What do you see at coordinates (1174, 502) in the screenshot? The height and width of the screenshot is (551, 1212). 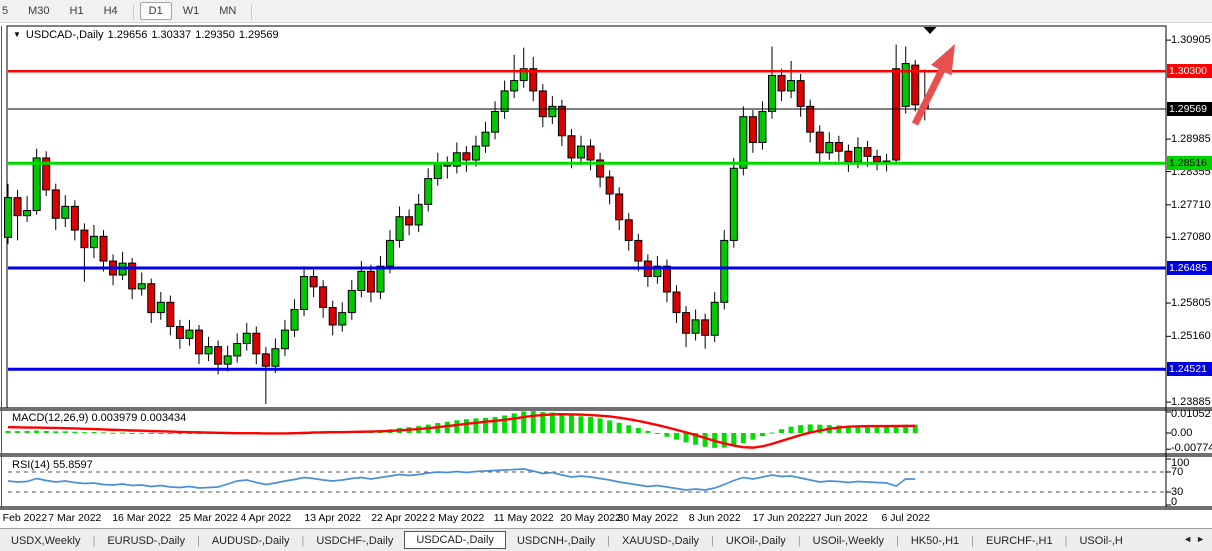 I see `rsi-axis-label: 0` at bounding box center [1174, 502].